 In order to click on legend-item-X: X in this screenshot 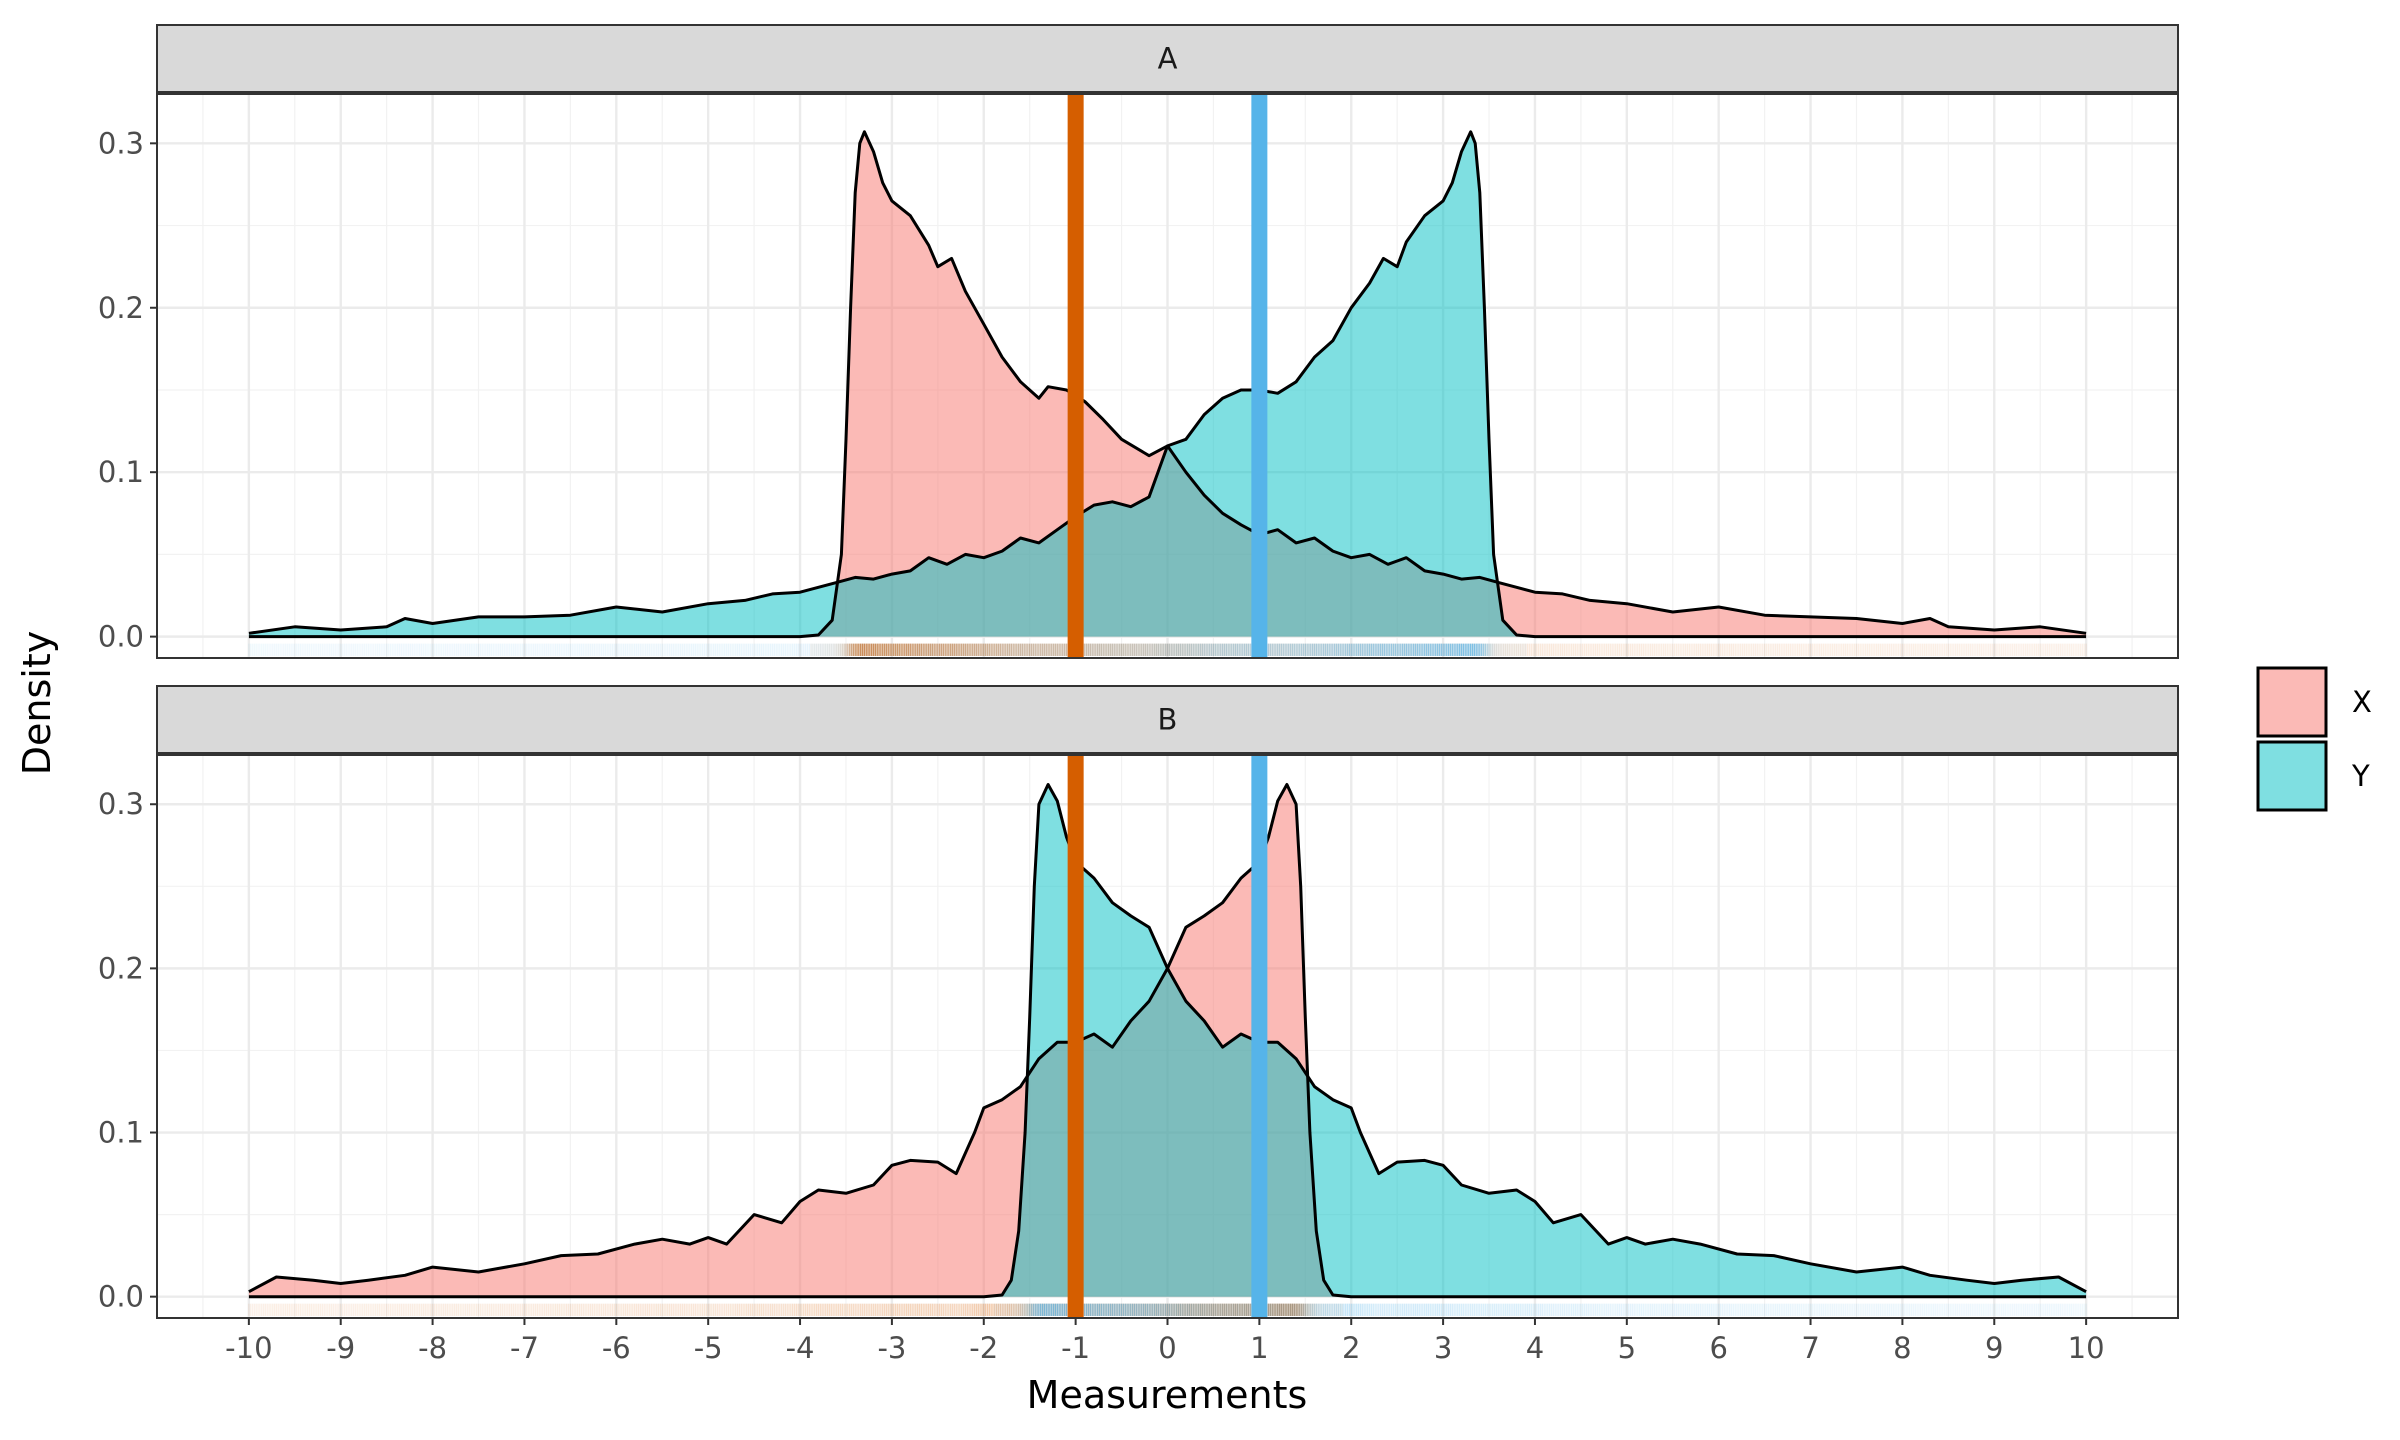, I will do `click(2314, 702)`.